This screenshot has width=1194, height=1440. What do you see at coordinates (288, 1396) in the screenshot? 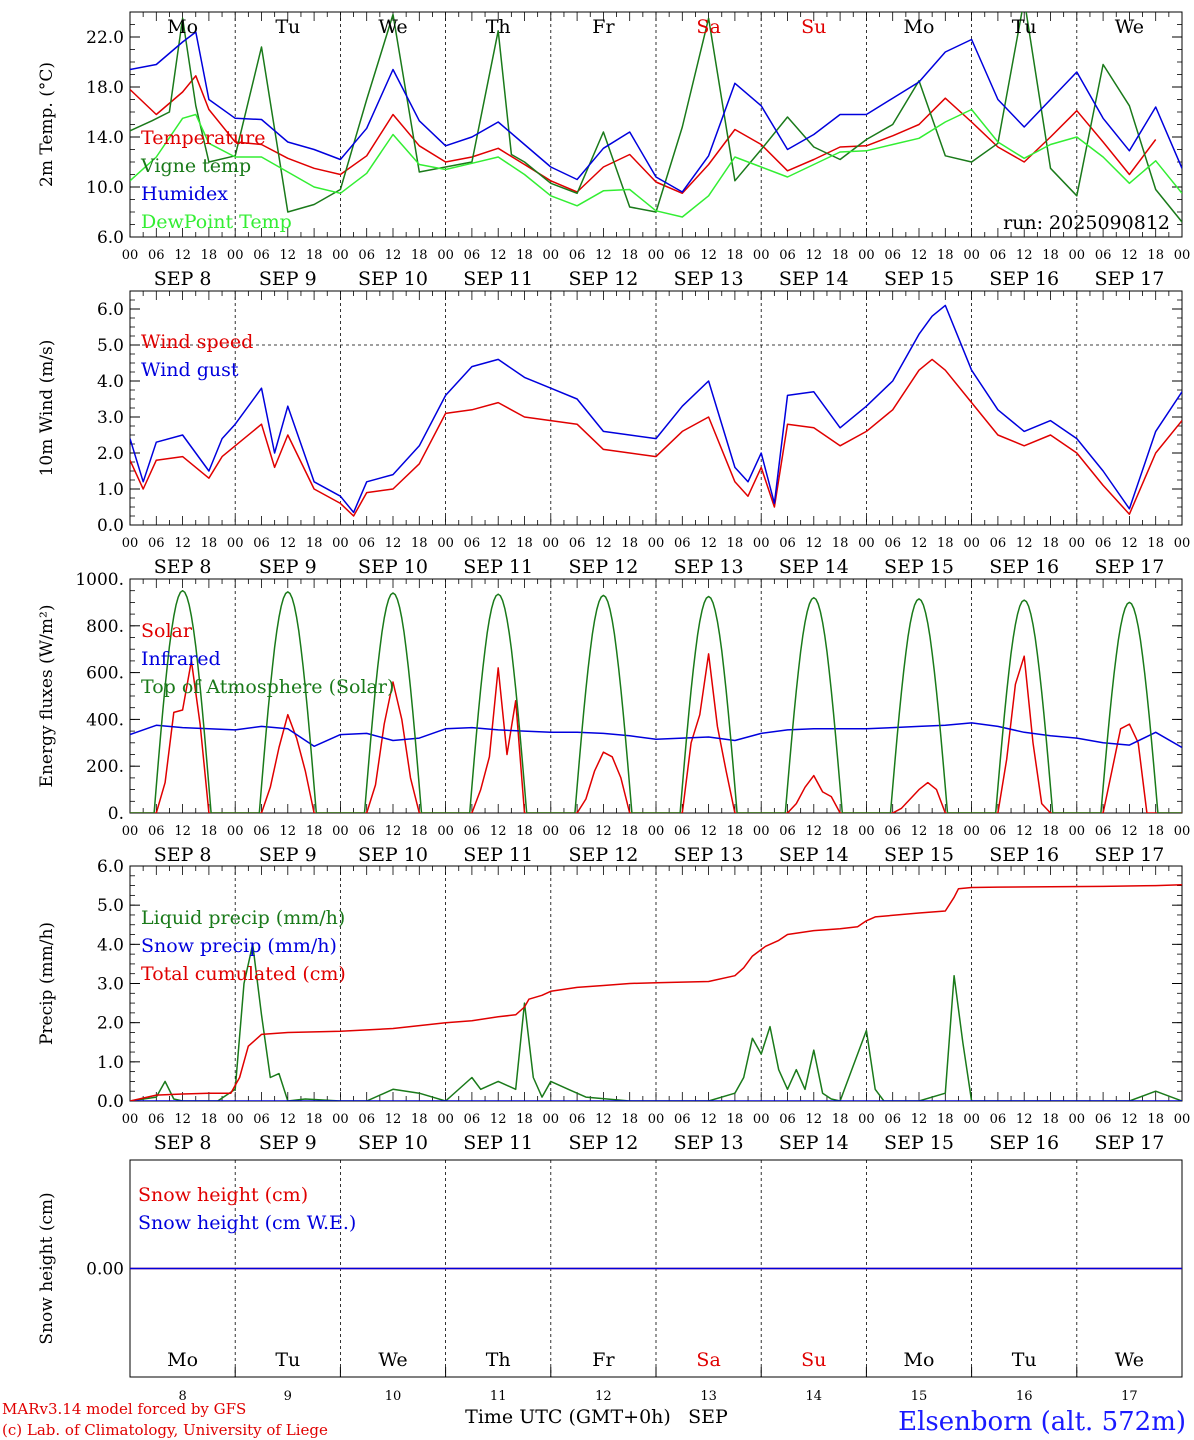
I see `day-number: 9` at bounding box center [288, 1396].